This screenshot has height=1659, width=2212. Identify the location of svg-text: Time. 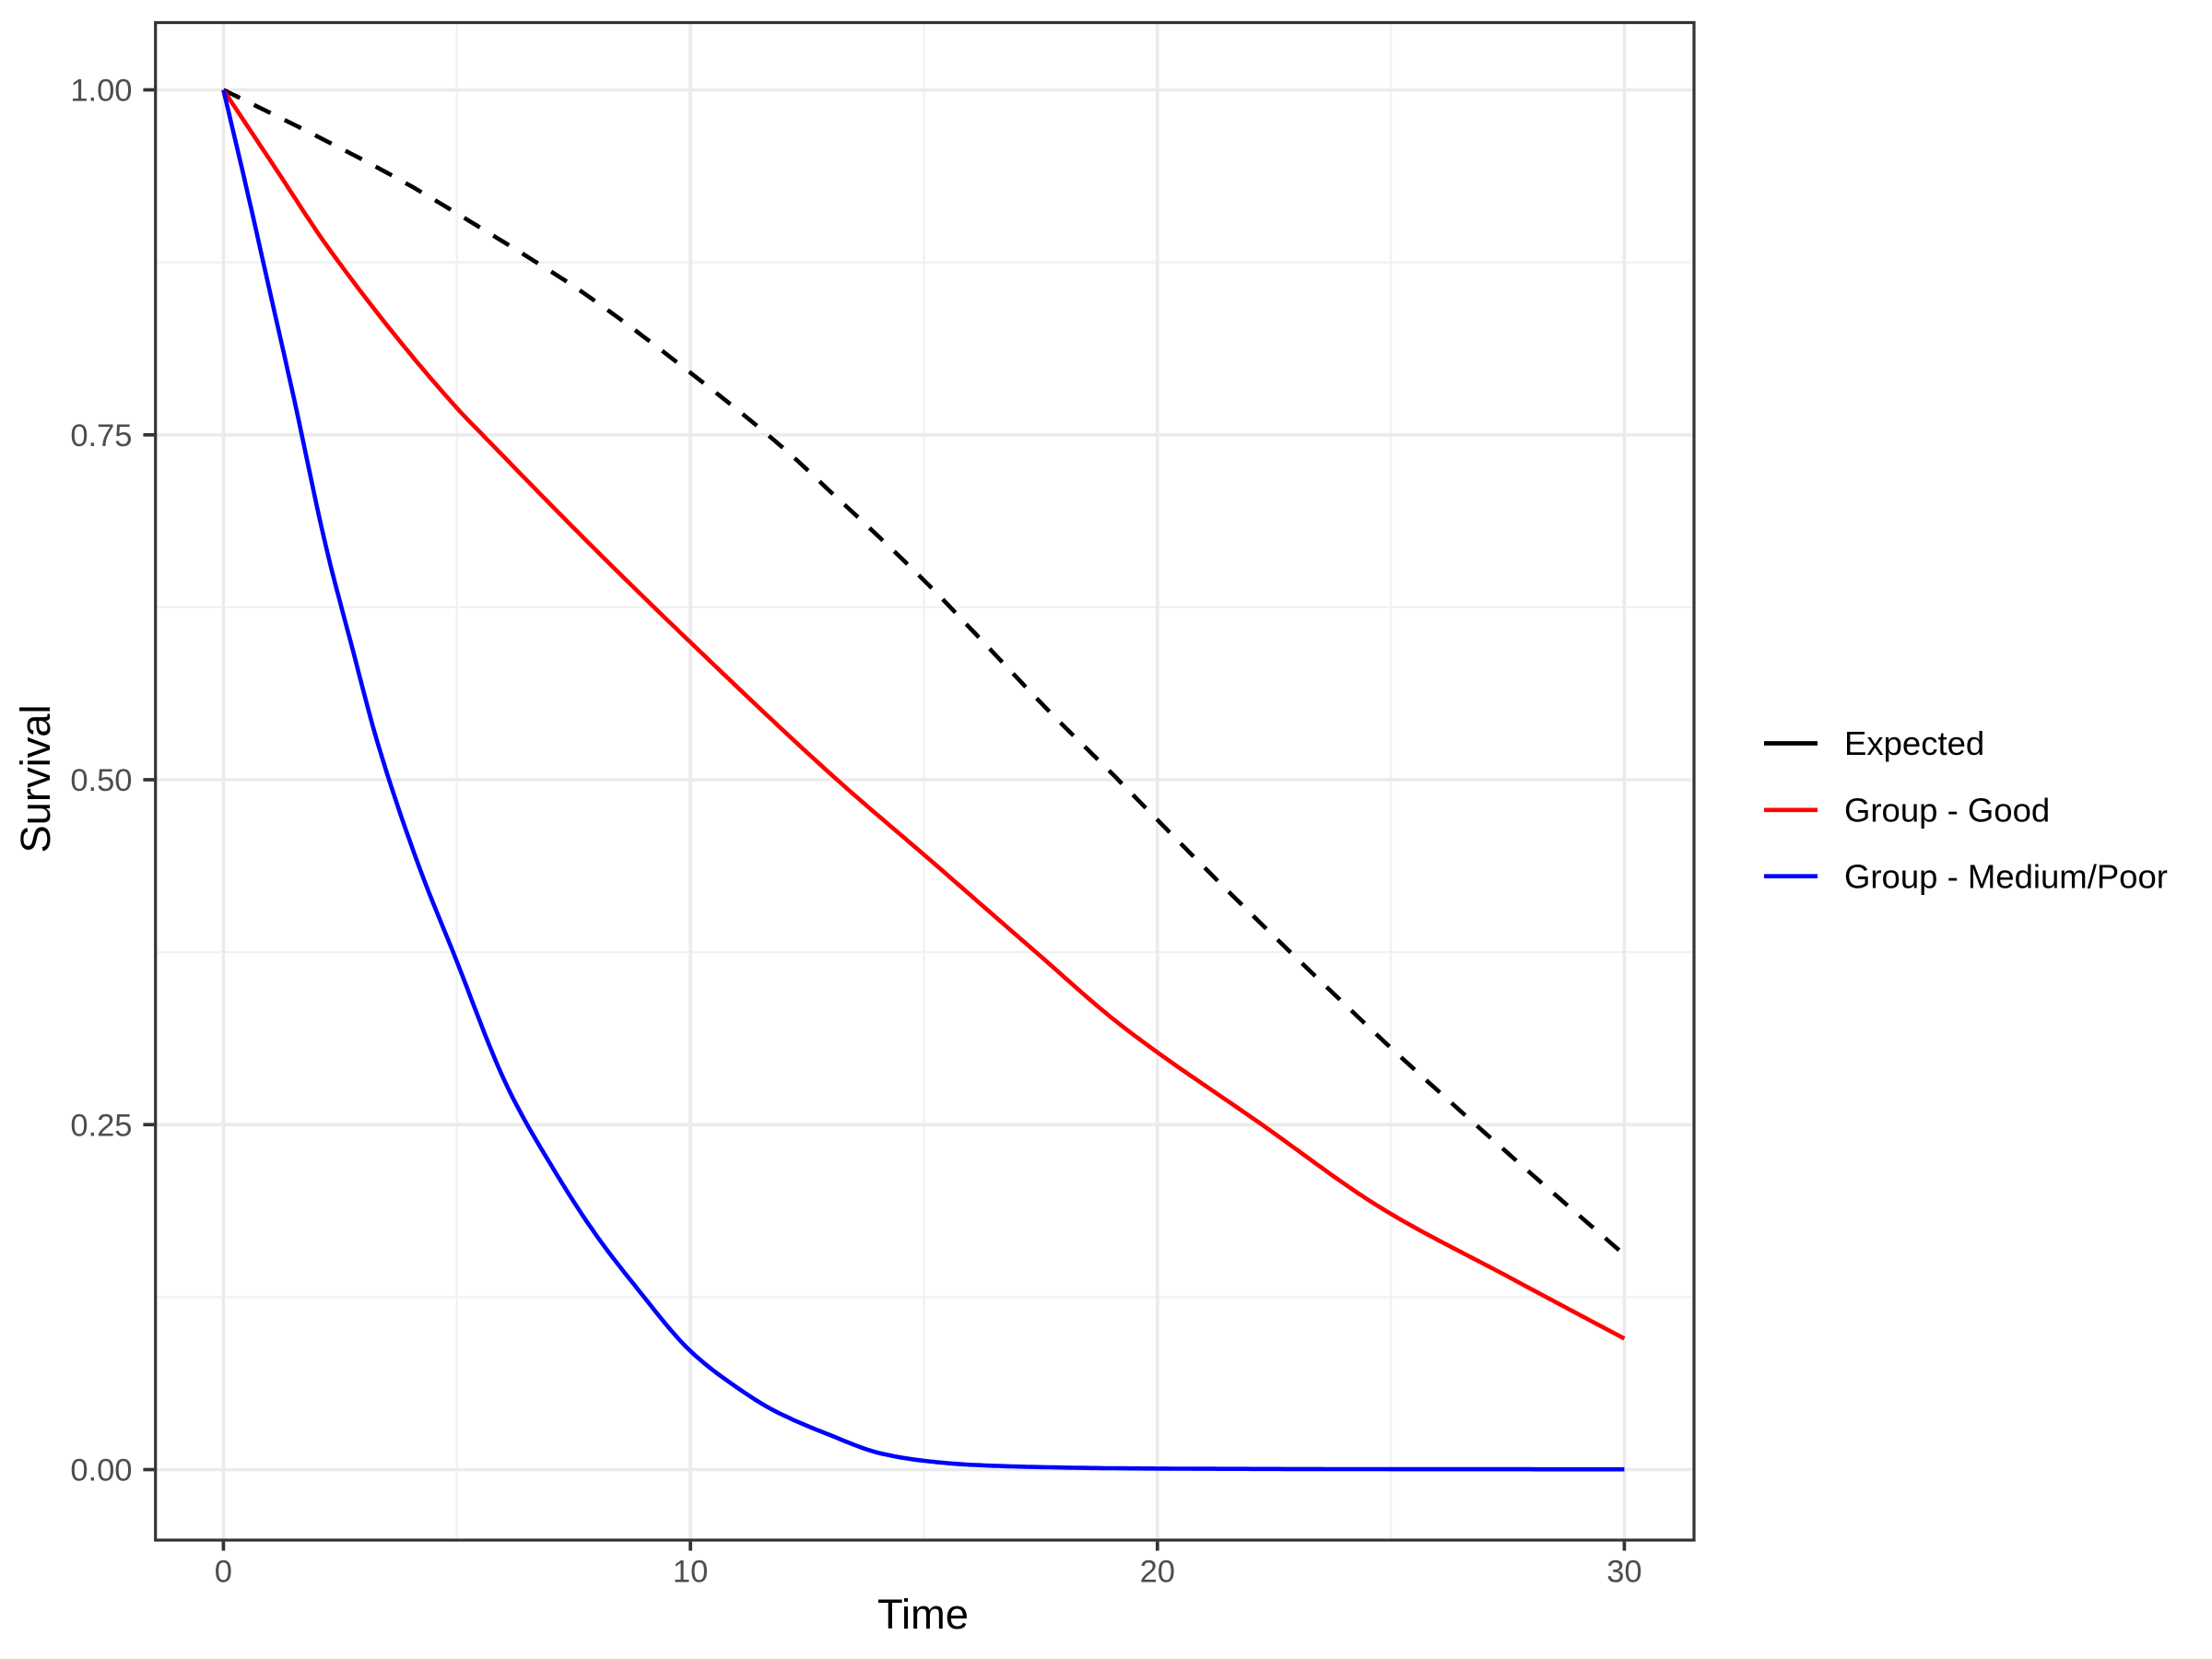
(923, 1614).